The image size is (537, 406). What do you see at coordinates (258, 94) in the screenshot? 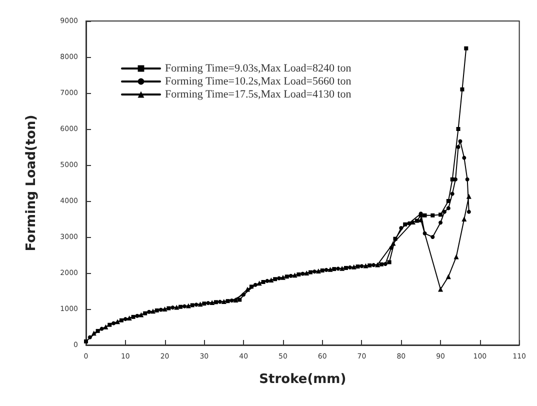
I see `legend-label: Forming Time=17.5s,Max Load=4130 ton` at bounding box center [258, 94].